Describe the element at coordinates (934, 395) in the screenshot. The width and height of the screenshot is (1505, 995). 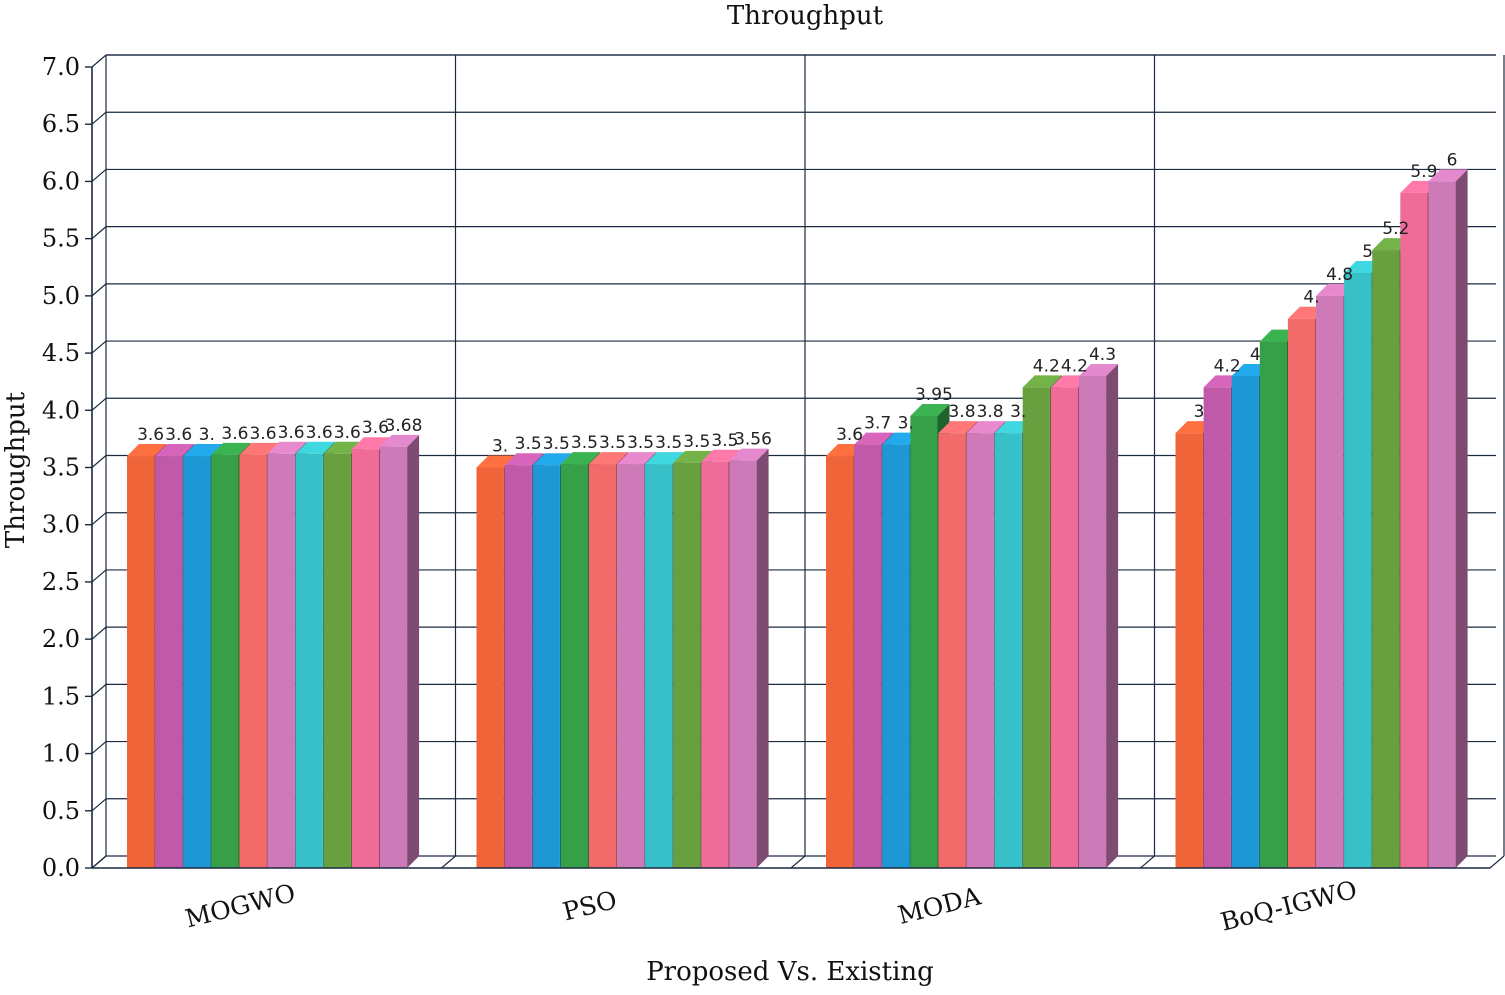
I see `data-label: 3.95` at that location.